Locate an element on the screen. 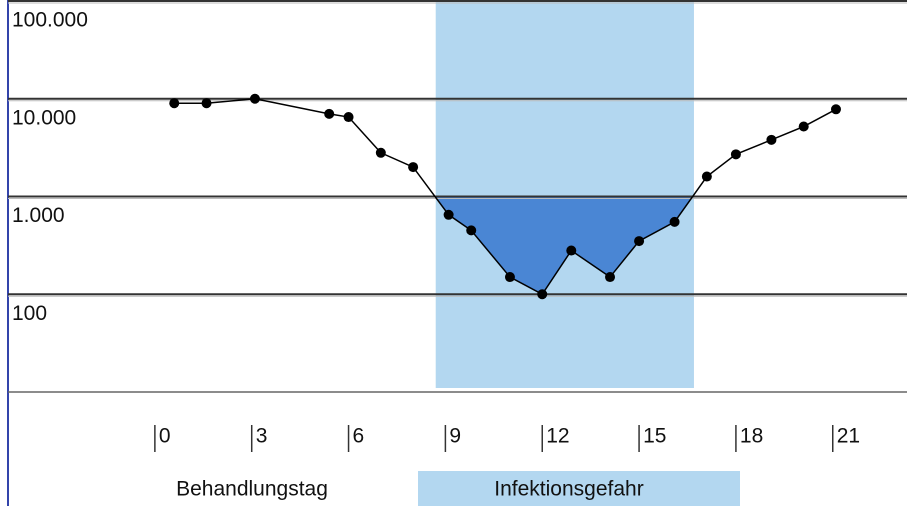 This screenshot has width=907, height=506. x-tick-label: 15 is located at coordinates (654, 436).